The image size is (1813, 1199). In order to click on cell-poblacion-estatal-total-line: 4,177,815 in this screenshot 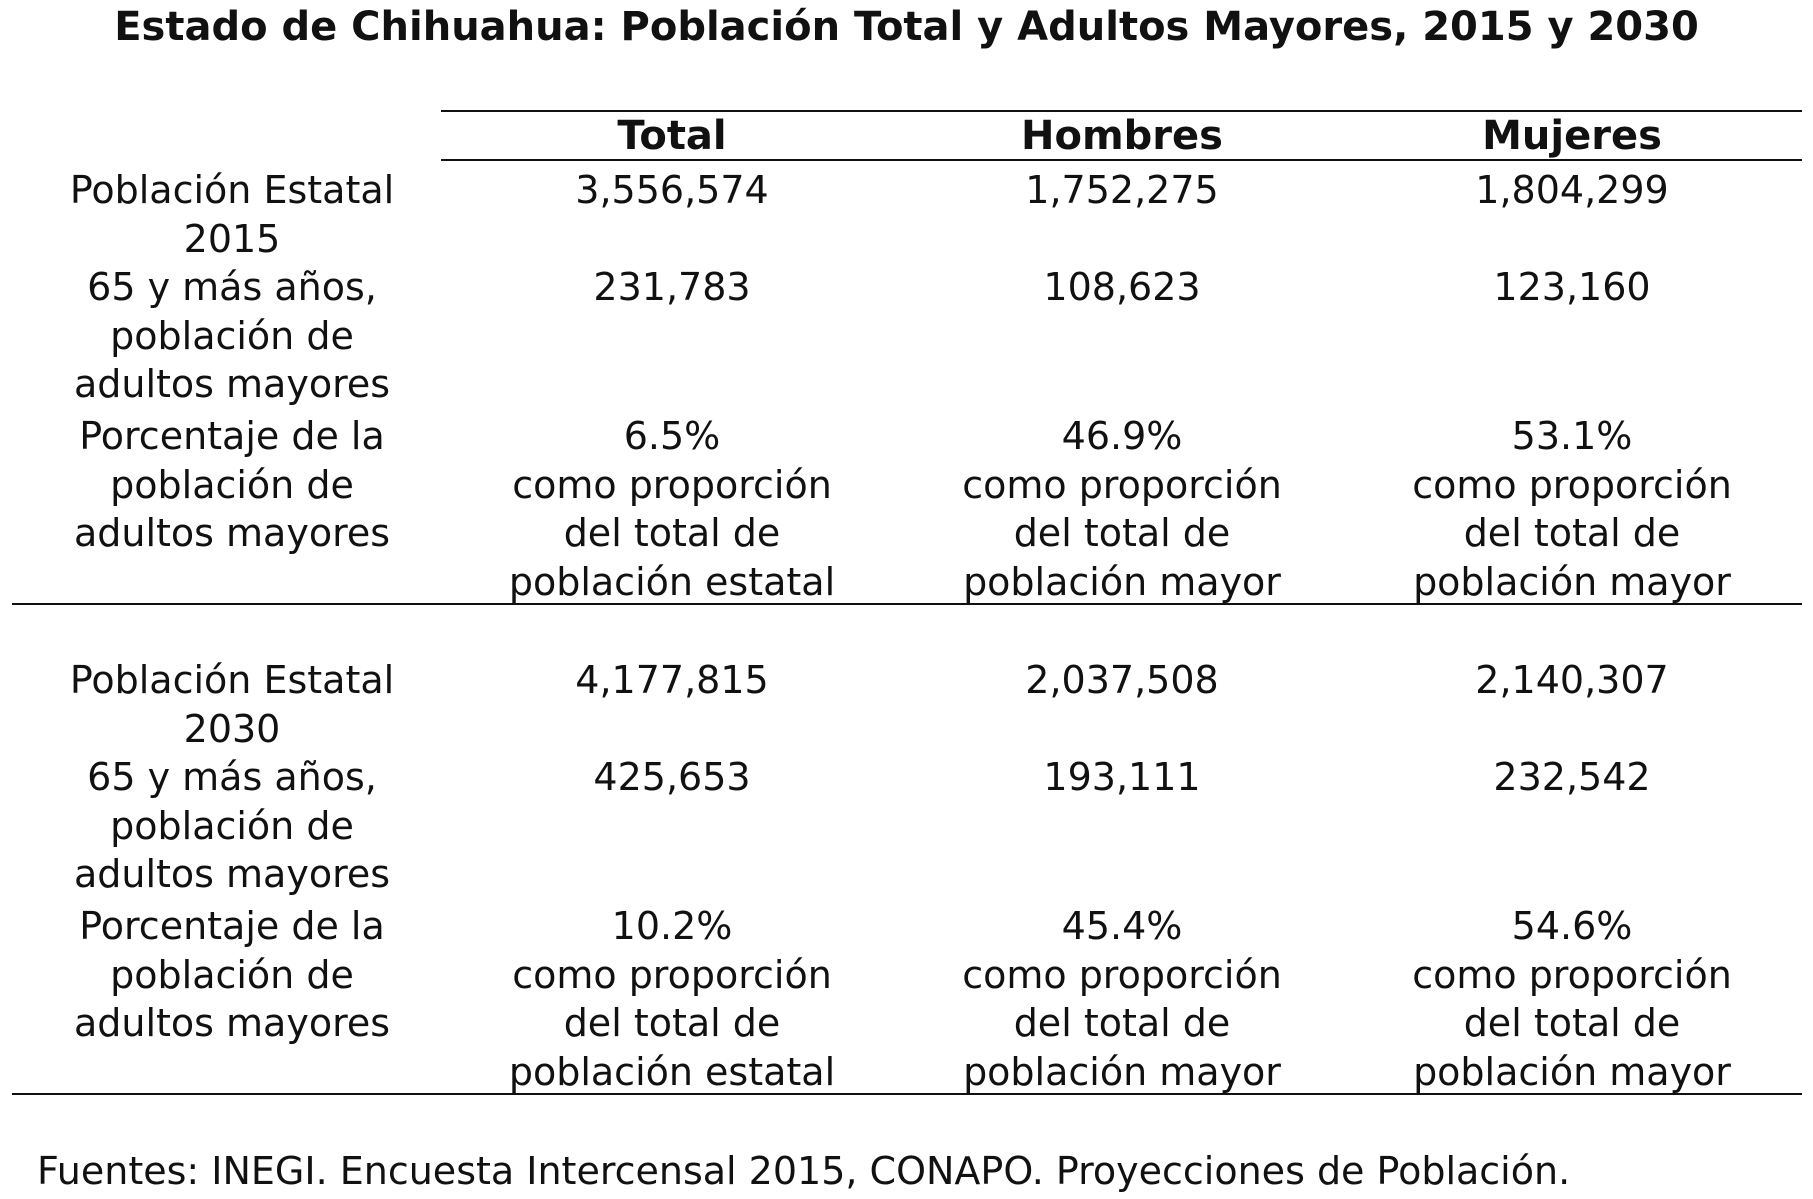, I will do `click(672, 680)`.